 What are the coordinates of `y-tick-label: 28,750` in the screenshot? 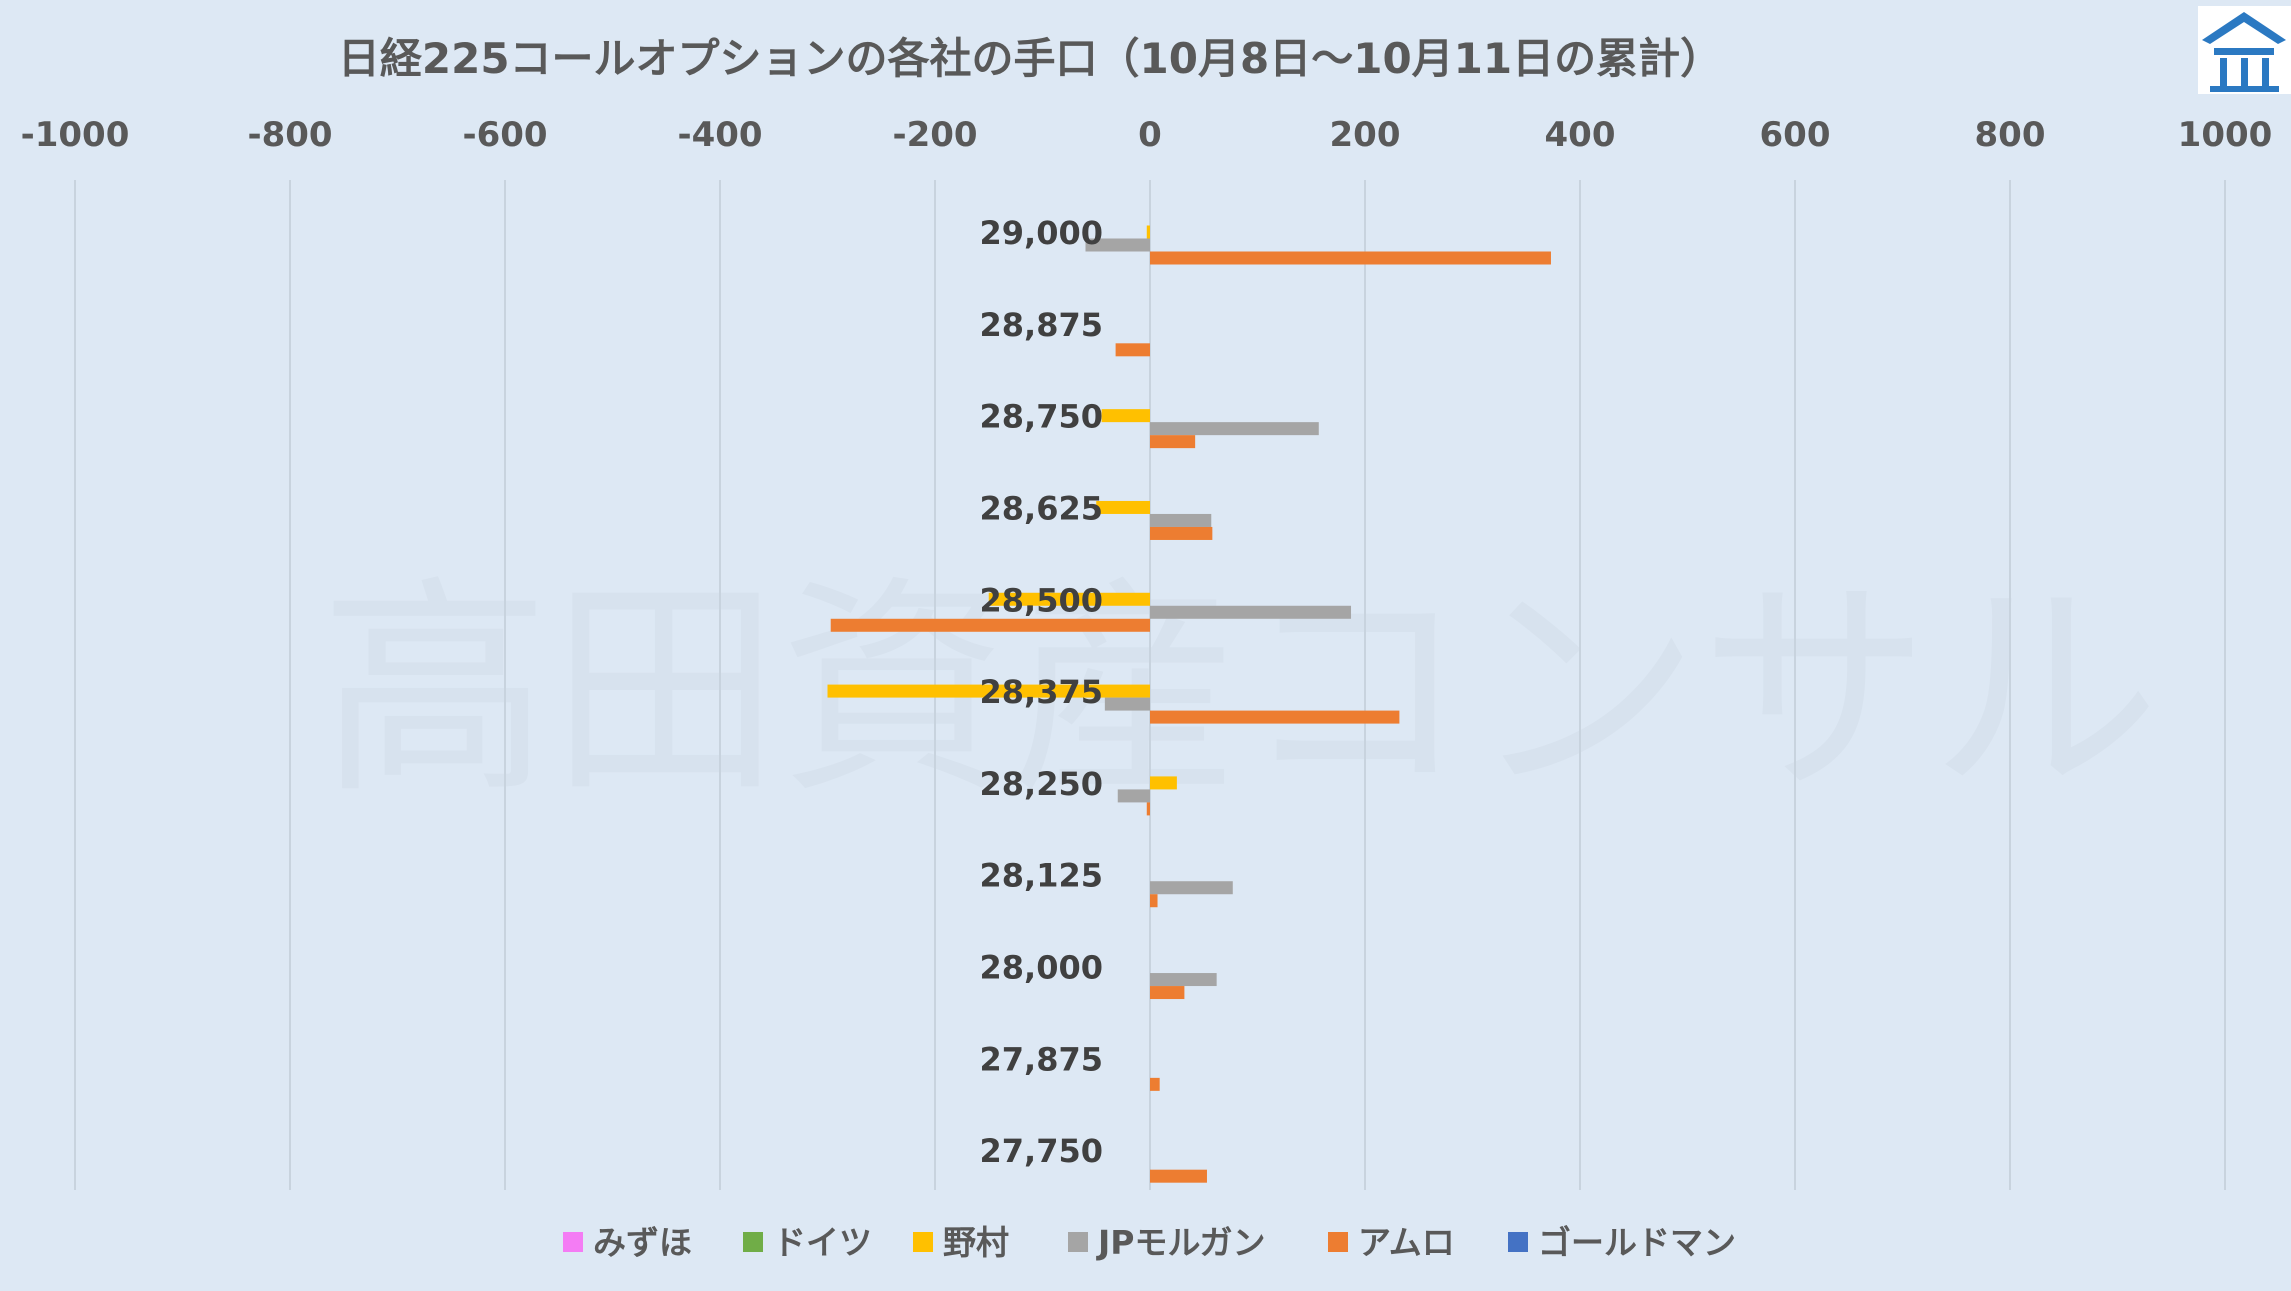 It's located at (1041, 417).